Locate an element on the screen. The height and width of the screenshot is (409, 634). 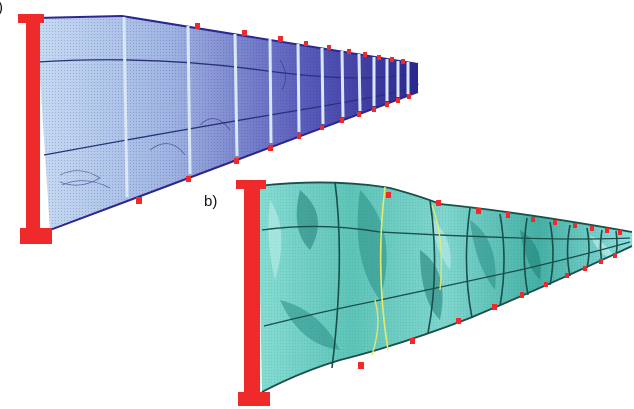
panel-a-top-flange is located at coordinates (227, 39).